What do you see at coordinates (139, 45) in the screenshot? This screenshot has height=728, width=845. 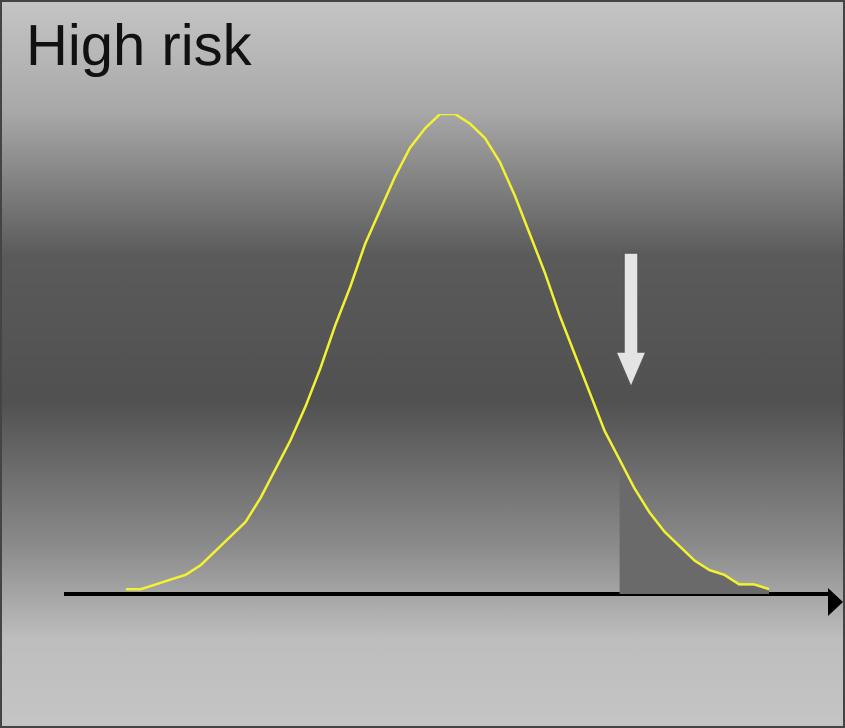 I see `chart-title: High risk` at bounding box center [139, 45].